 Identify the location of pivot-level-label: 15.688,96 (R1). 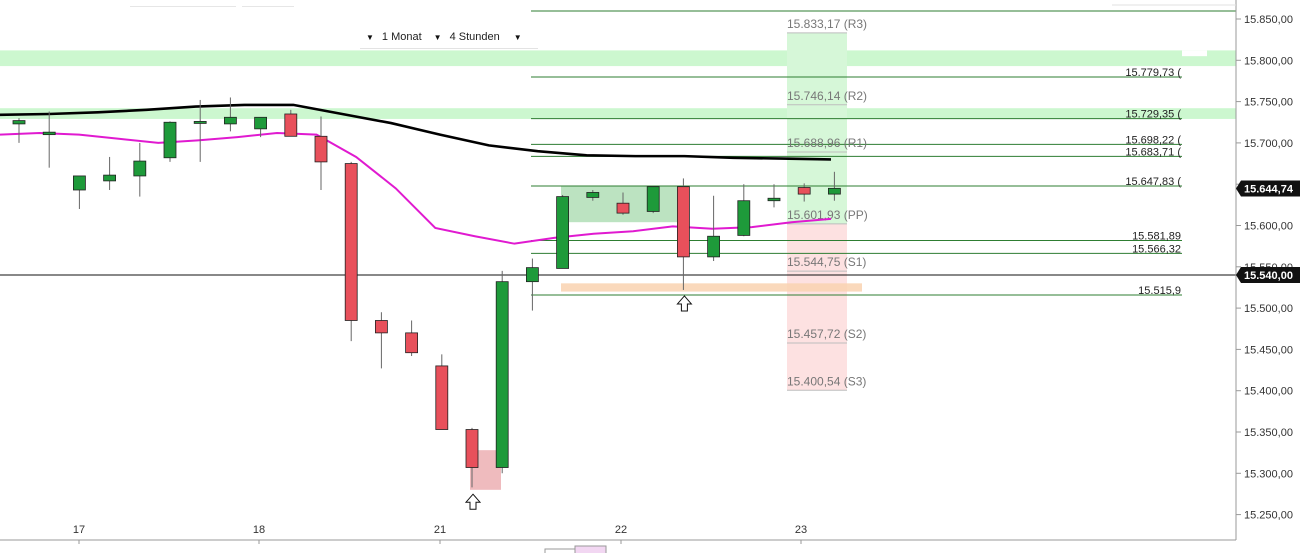
(827, 143).